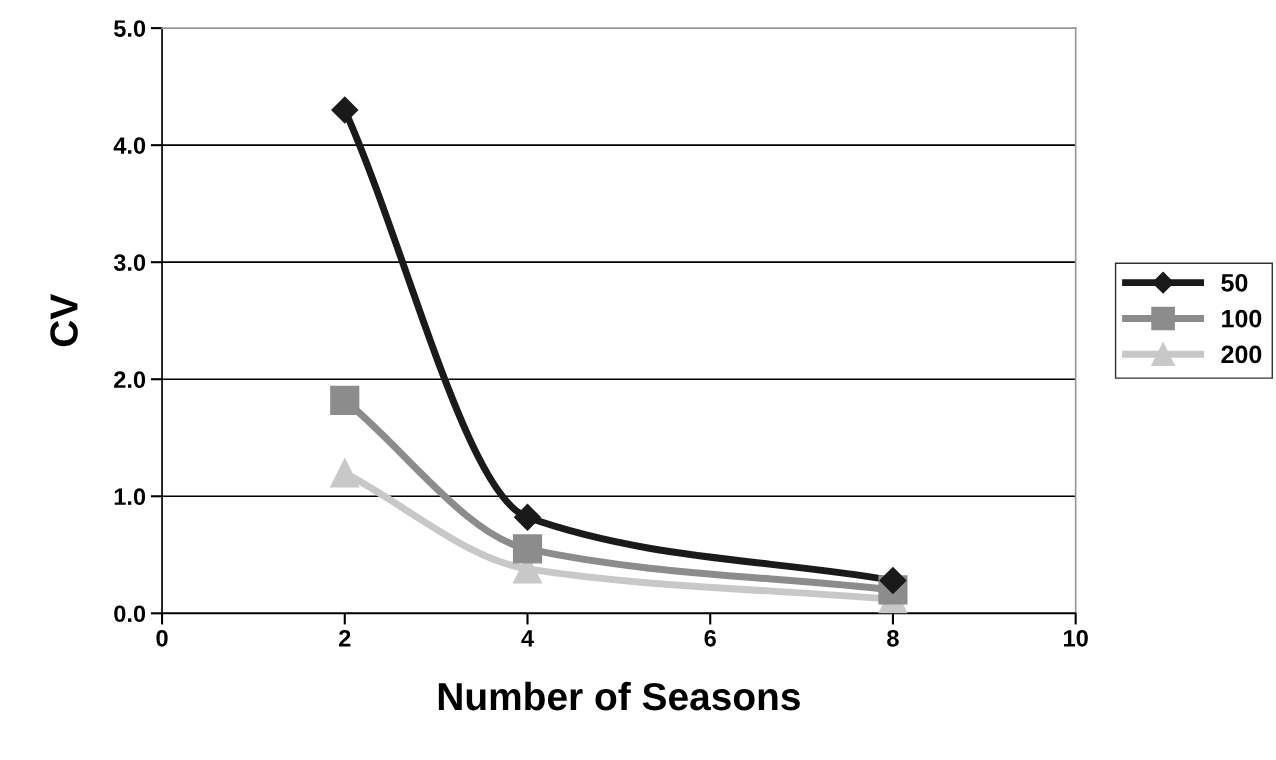 This screenshot has width=1276, height=760. What do you see at coordinates (619, 696) in the screenshot?
I see `x-axis-title: Number of Seasons` at bounding box center [619, 696].